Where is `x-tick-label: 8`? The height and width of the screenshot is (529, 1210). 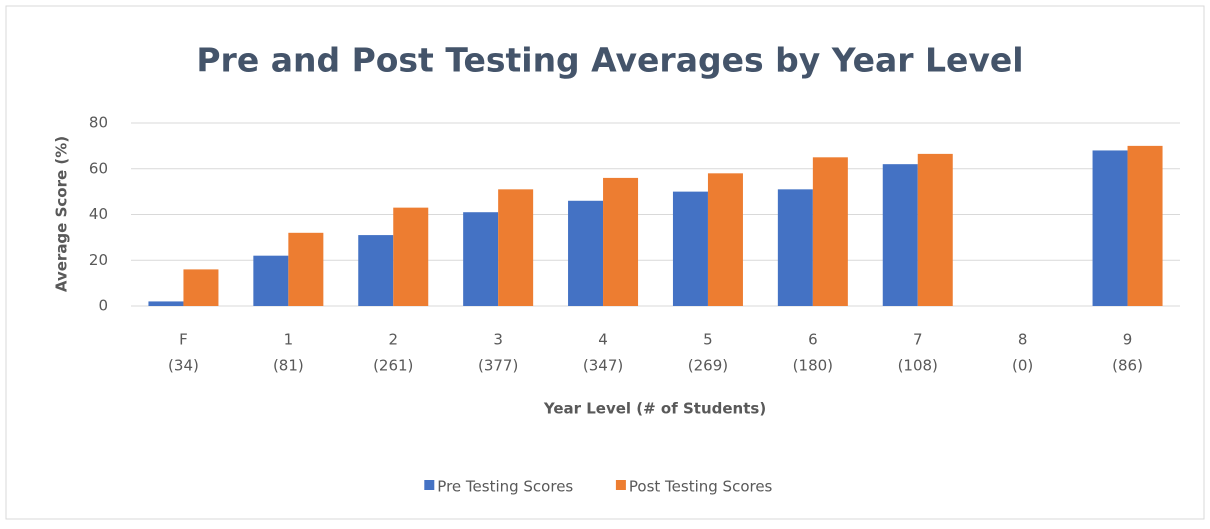 x-tick-label: 8 is located at coordinates (1023, 340).